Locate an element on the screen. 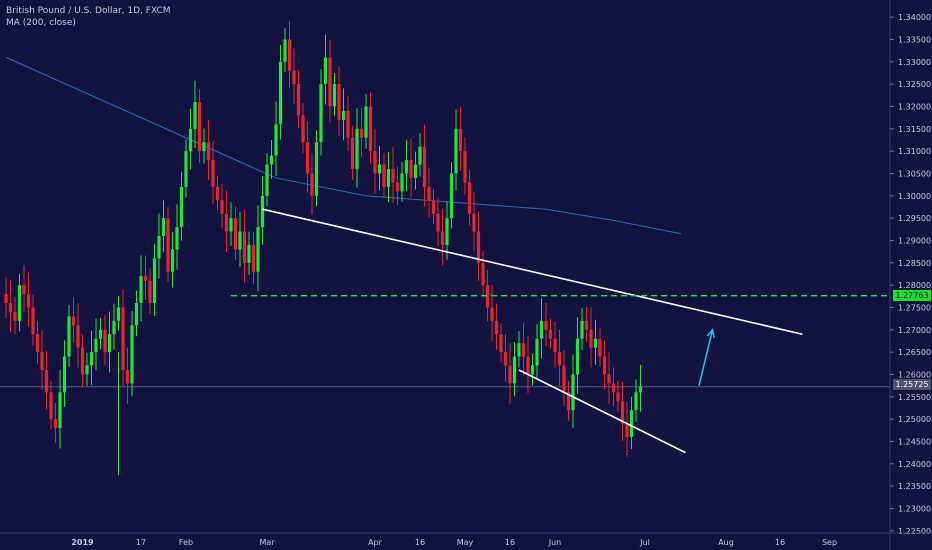 The image size is (932, 550). y-tick-label: 1.28500 is located at coordinates (914, 263).